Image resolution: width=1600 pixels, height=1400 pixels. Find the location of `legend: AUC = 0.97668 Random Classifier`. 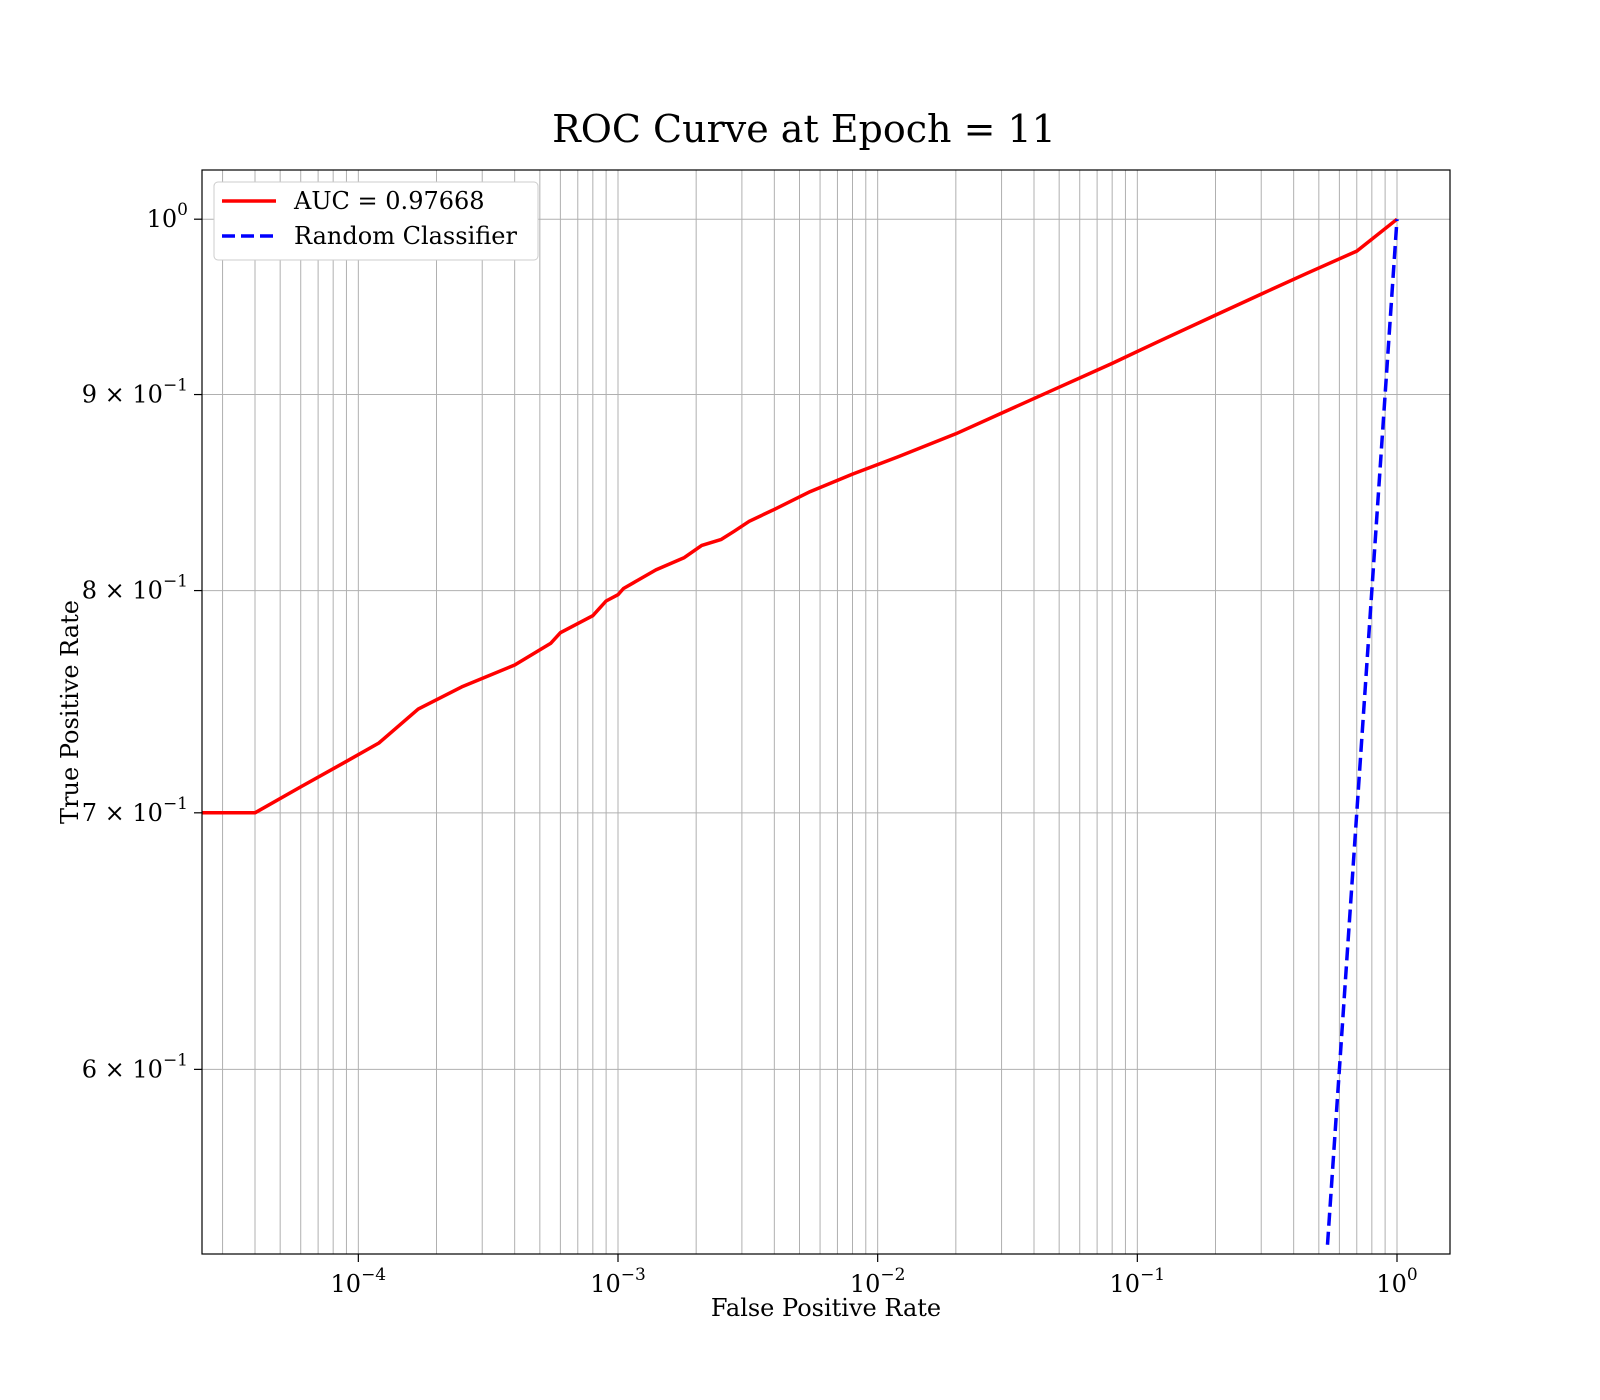

legend: AUC = 0.97668 Random Classifier is located at coordinates (376, 221).